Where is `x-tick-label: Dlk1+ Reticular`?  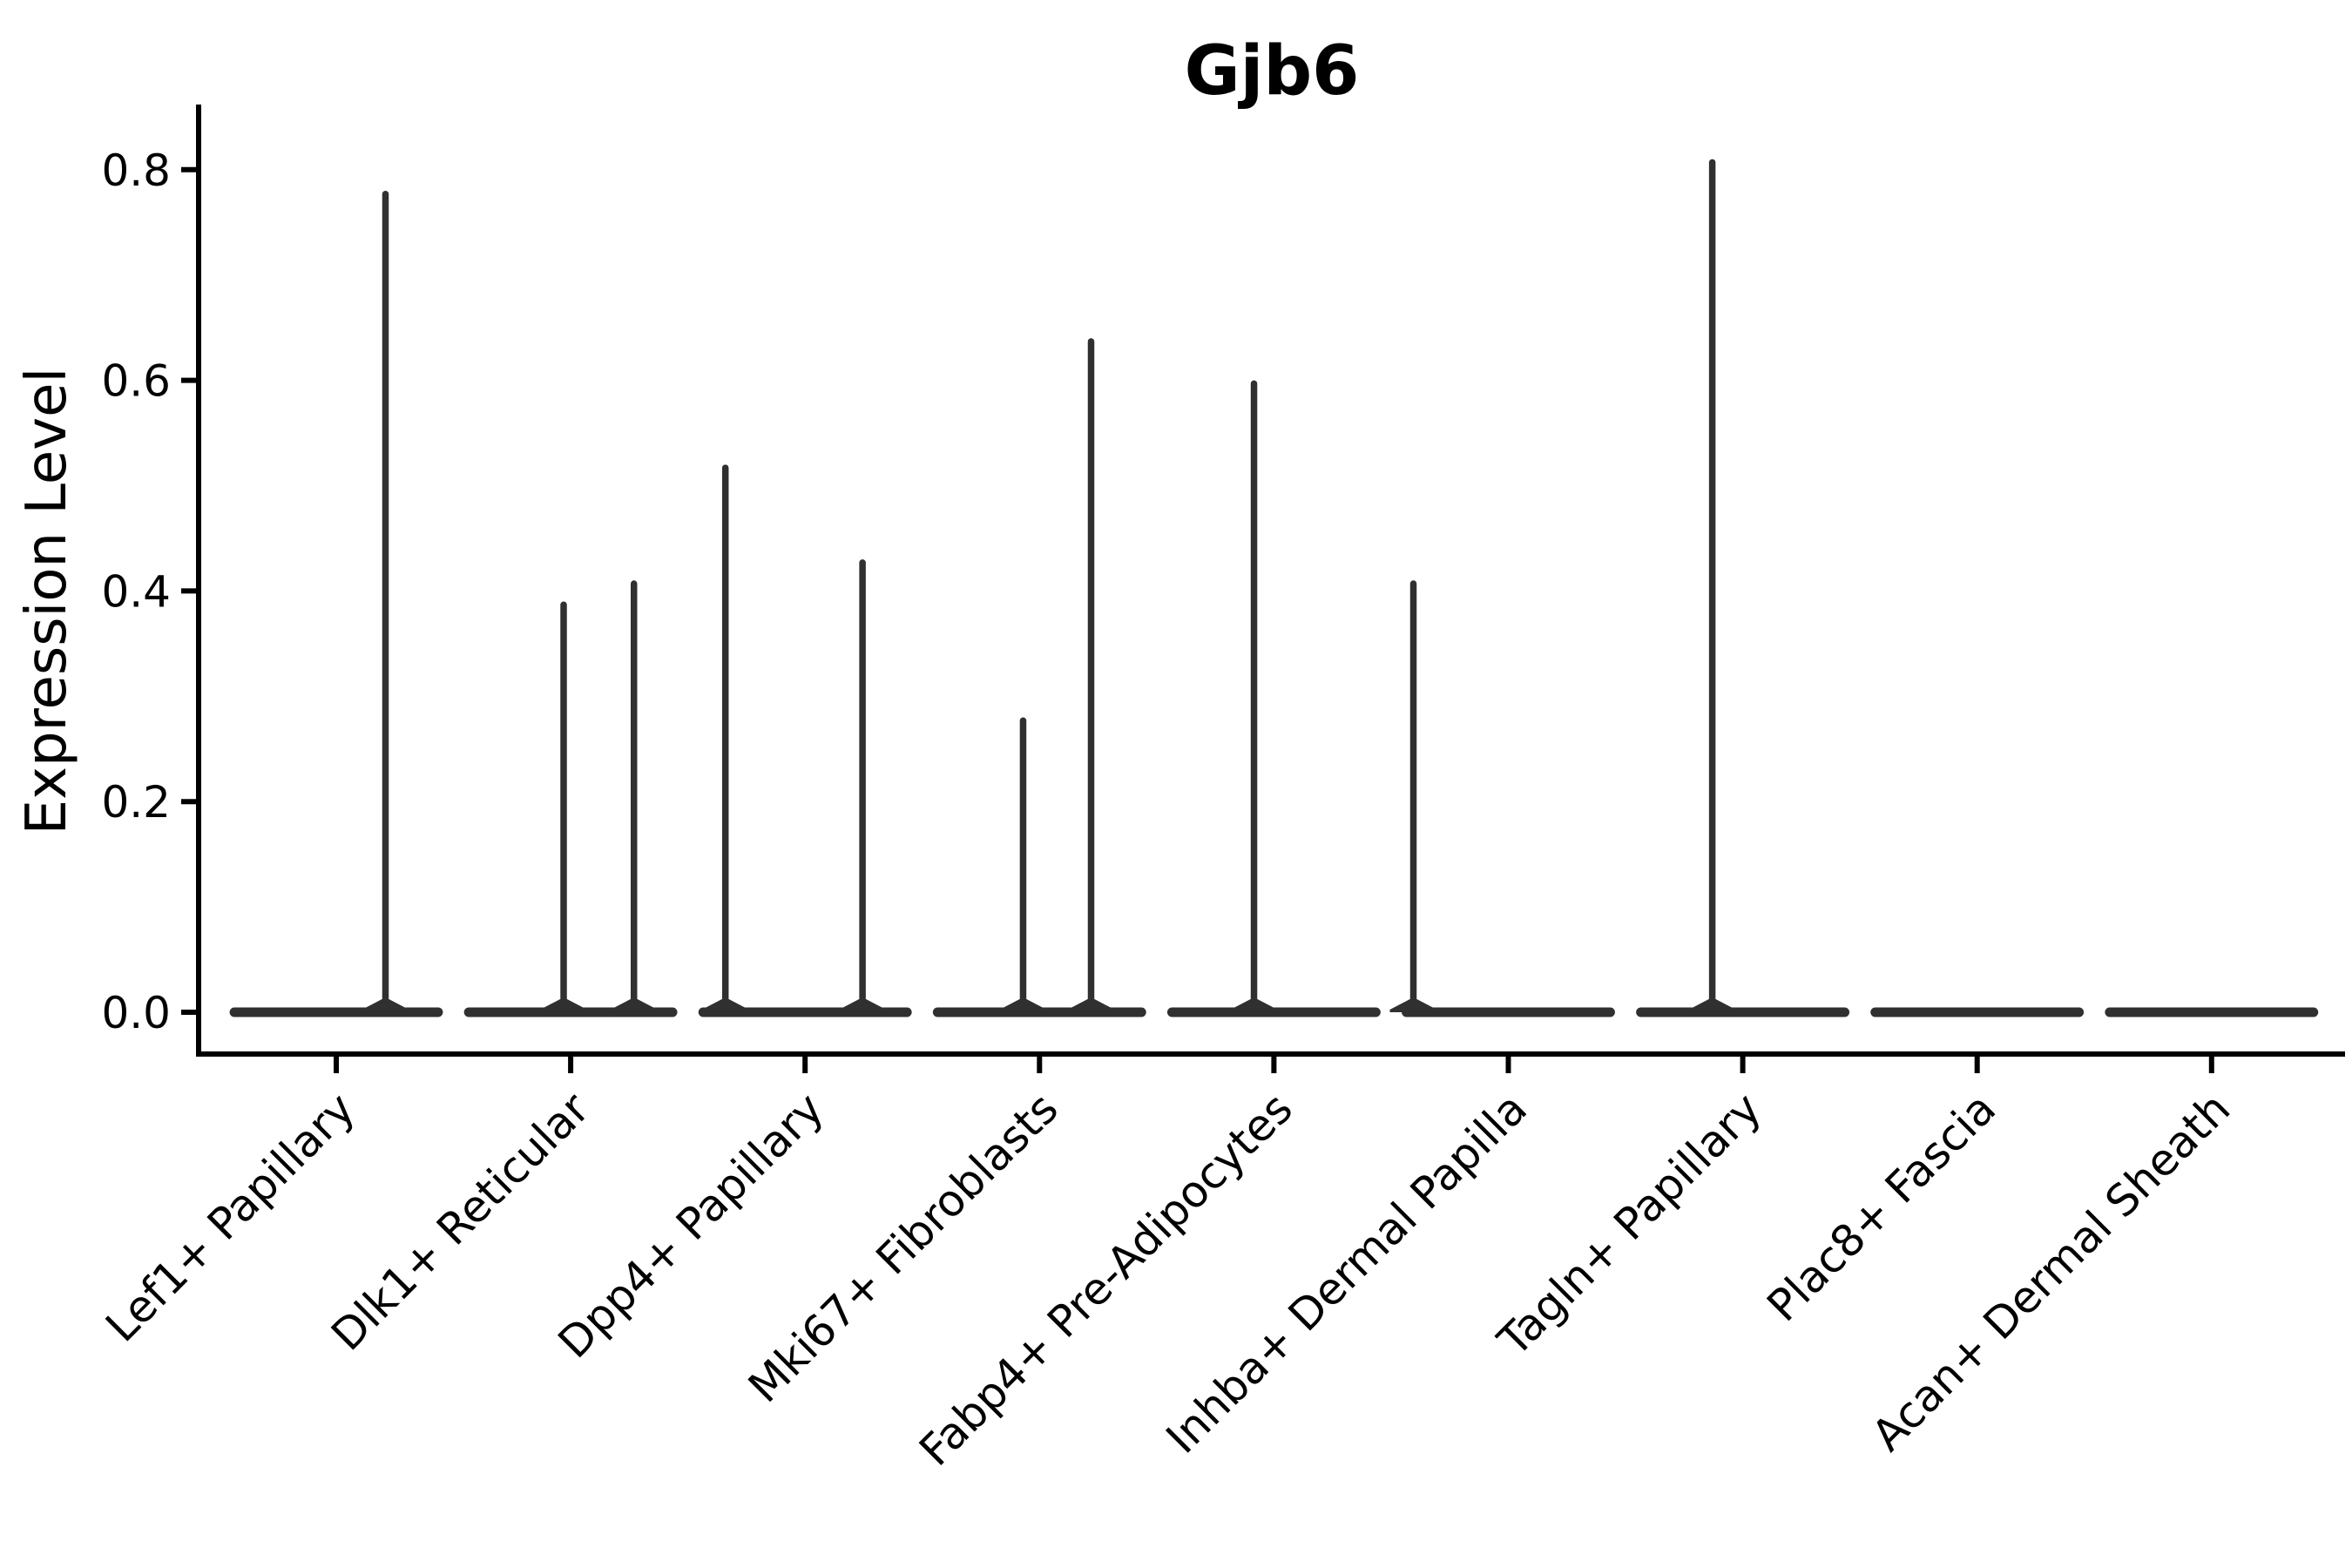 x-tick-label: Dlk1+ Reticular is located at coordinates (460, 1221).